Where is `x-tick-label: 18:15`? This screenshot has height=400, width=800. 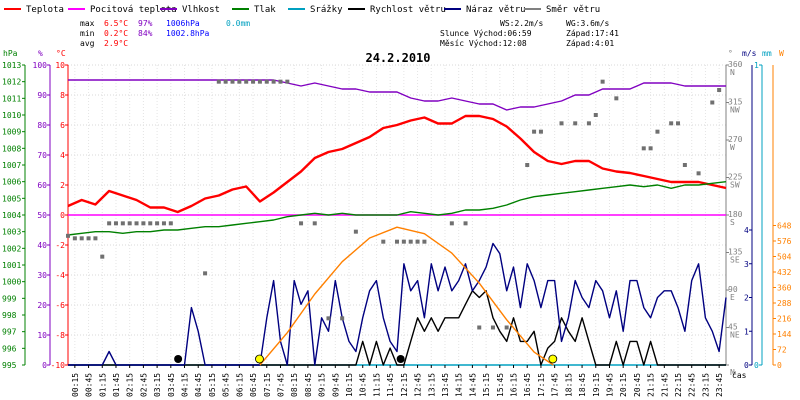 x-tick-label: 18:15 is located at coordinates (568, 385).